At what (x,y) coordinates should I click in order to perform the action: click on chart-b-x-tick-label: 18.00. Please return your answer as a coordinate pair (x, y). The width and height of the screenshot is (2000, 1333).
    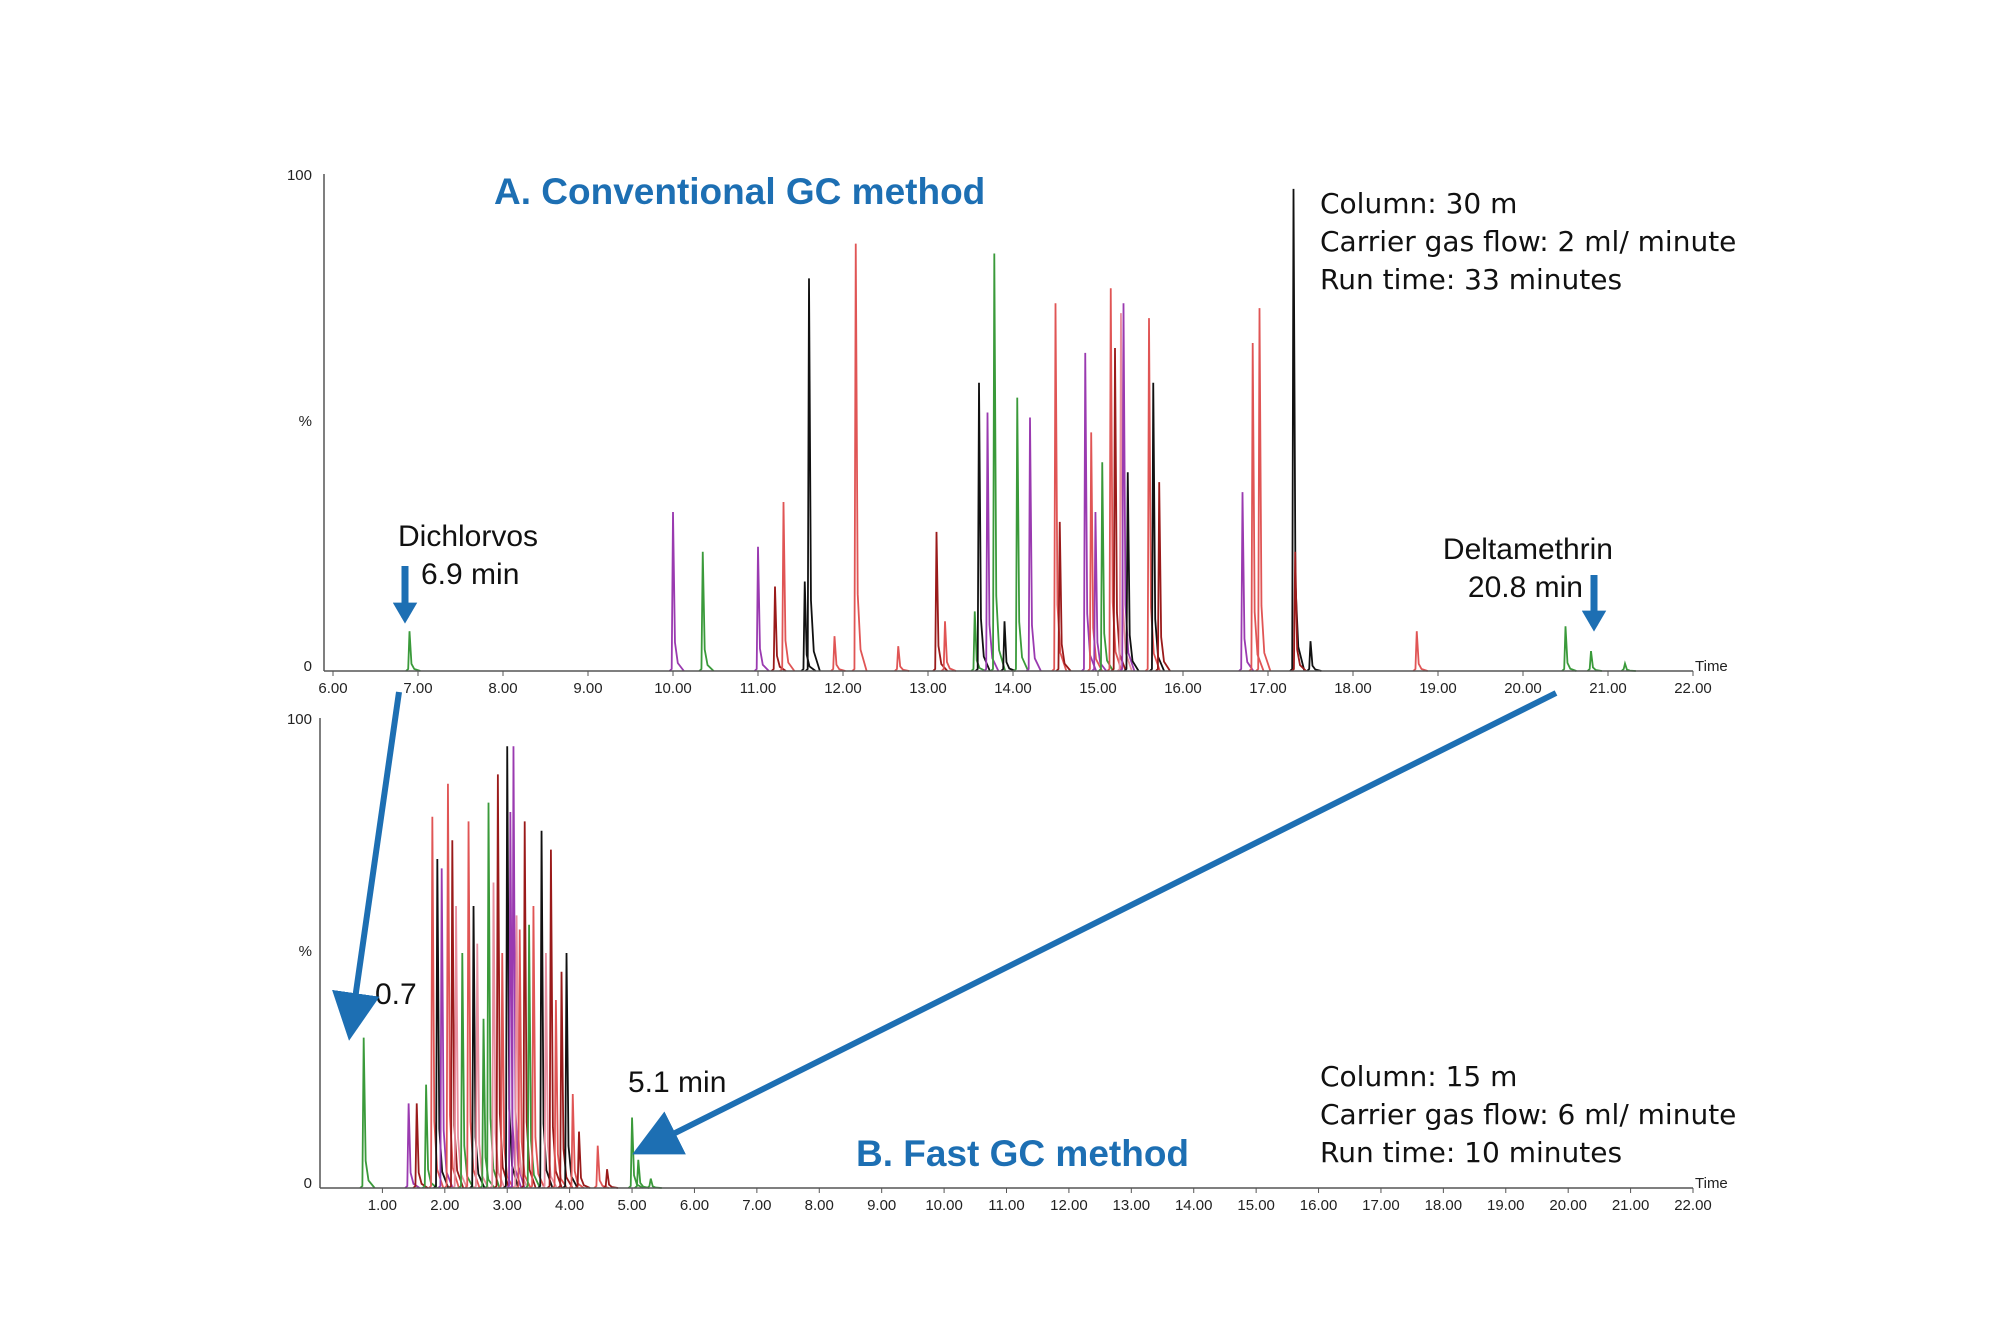
    Looking at the image, I should click on (1444, 1205).